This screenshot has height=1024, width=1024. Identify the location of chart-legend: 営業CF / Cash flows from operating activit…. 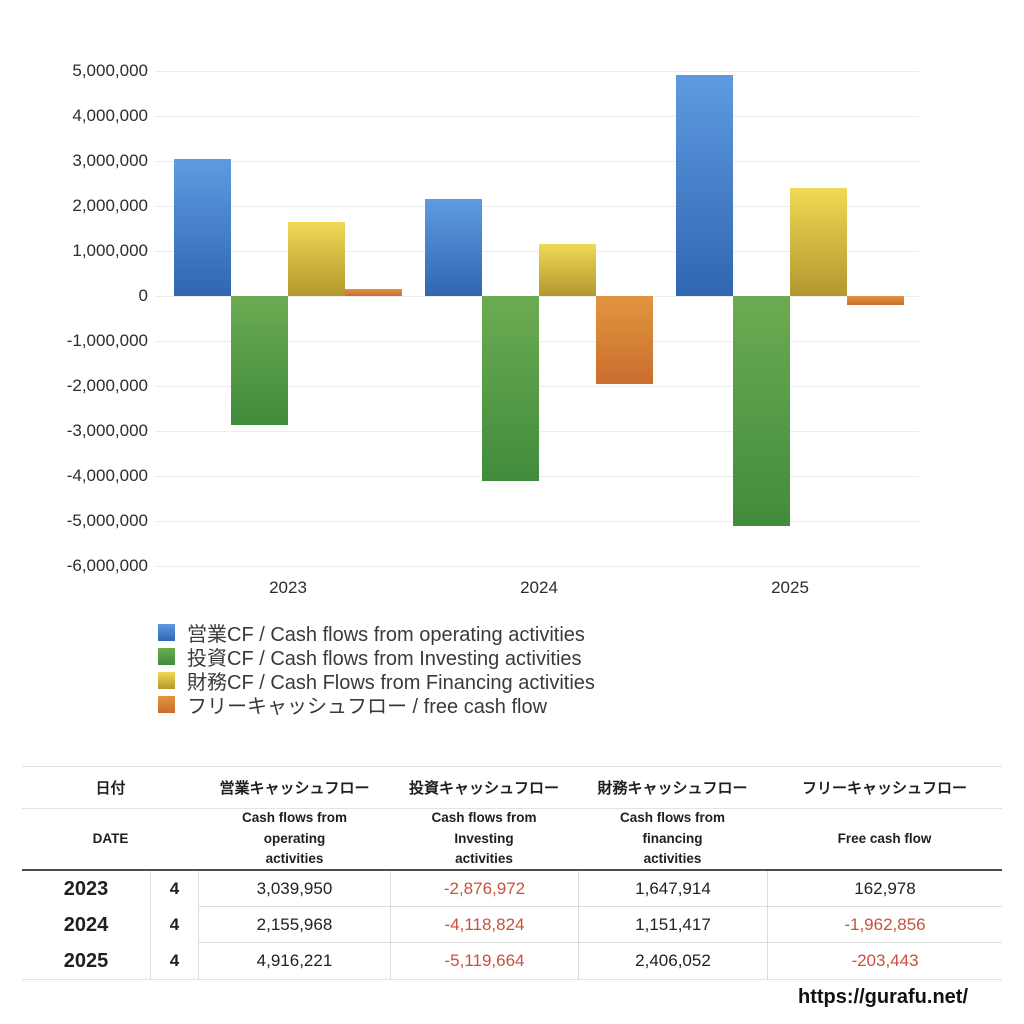
(376, 669).